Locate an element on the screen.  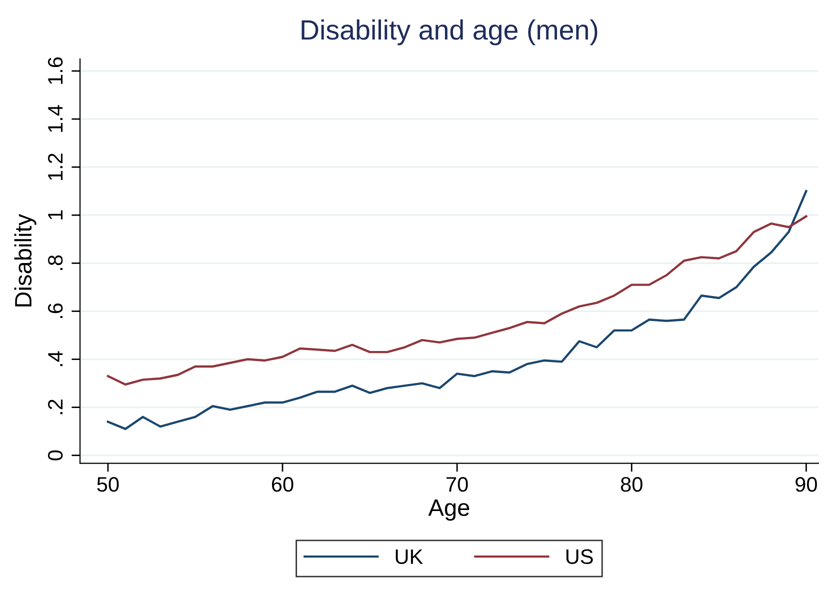
legend-label: US is located at coordinates (579, 556).